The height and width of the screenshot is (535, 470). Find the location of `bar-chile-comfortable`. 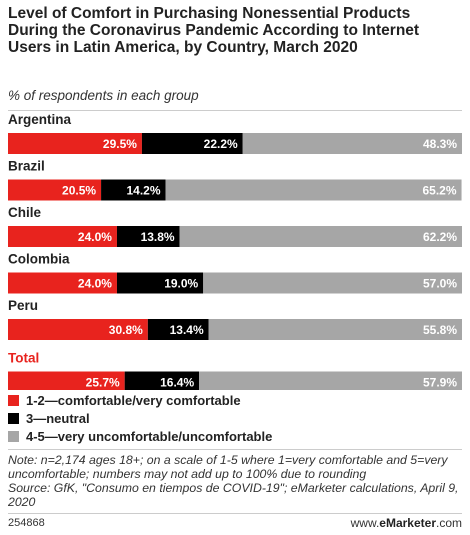

bar-chile-comfortable is located at coordinates (62, 236).